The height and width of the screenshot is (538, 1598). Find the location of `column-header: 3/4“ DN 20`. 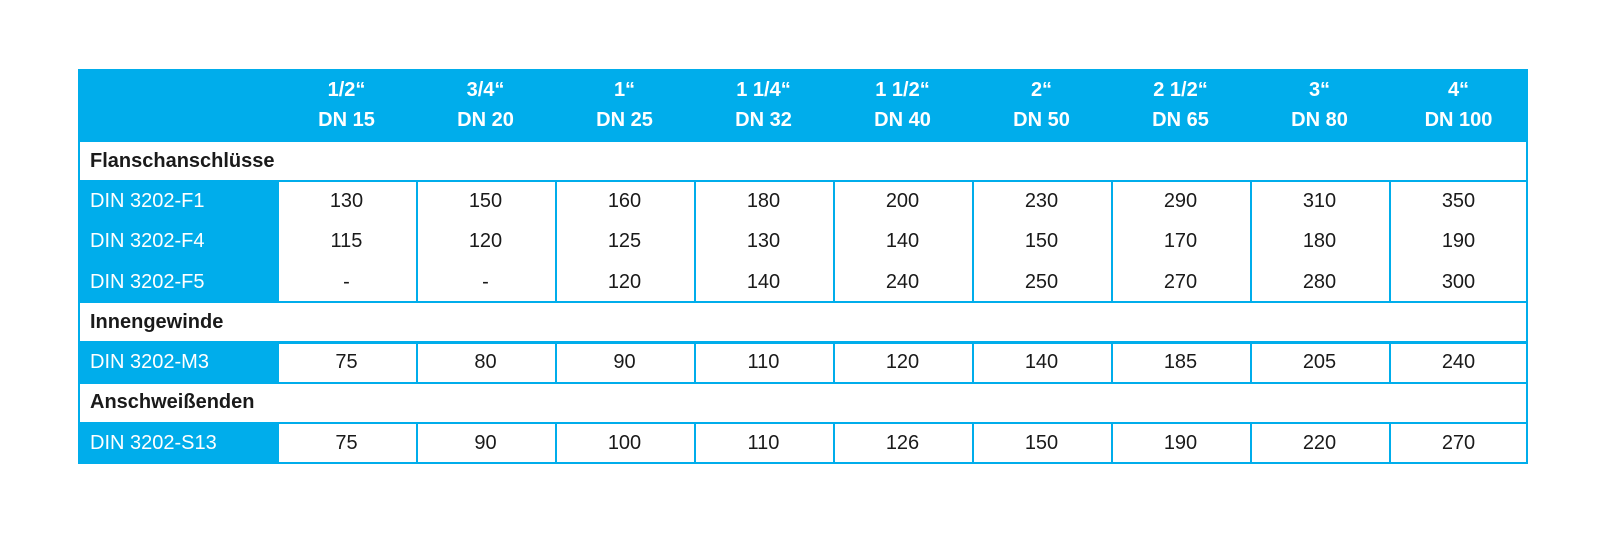

column-header: 3/4“ DN 20 is located at coordinates (485, 104).